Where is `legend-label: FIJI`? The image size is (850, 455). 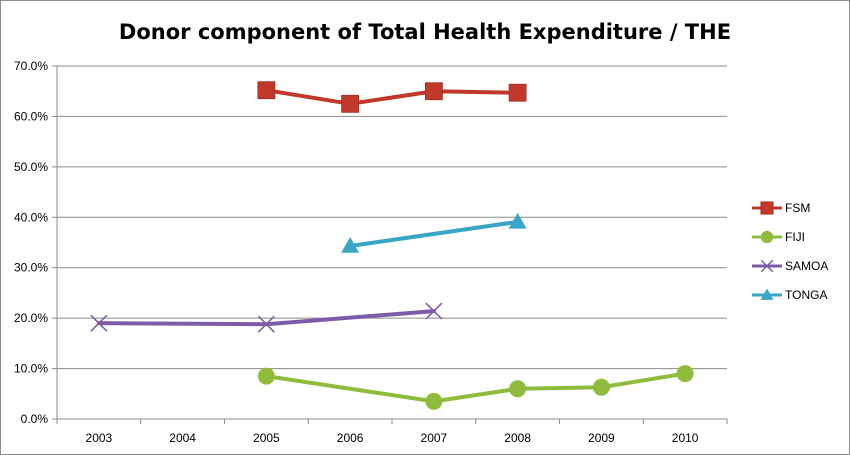 legend-label: FIJI is located at coordinates (795, 237).